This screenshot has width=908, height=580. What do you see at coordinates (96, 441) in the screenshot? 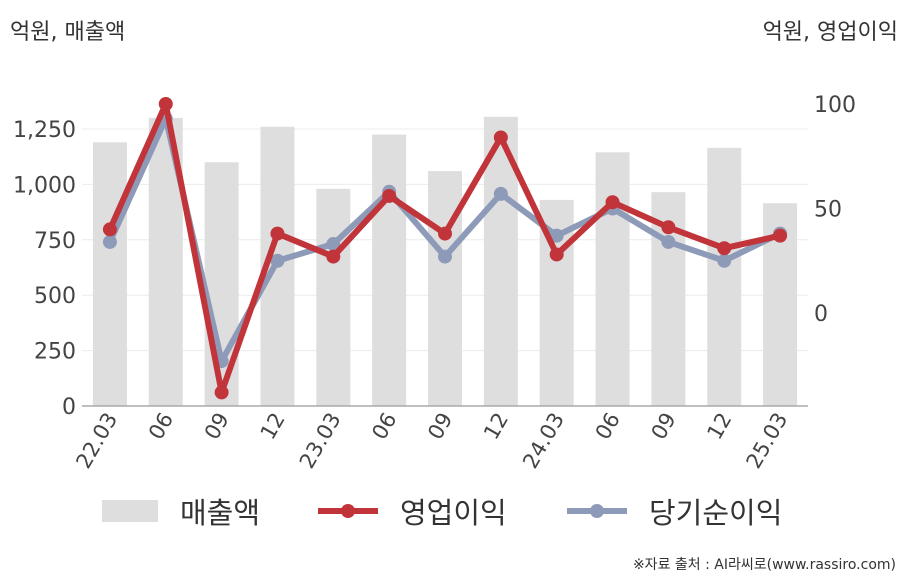
I see `x-tick-label: 22.03` at bounding box center [96, 441].